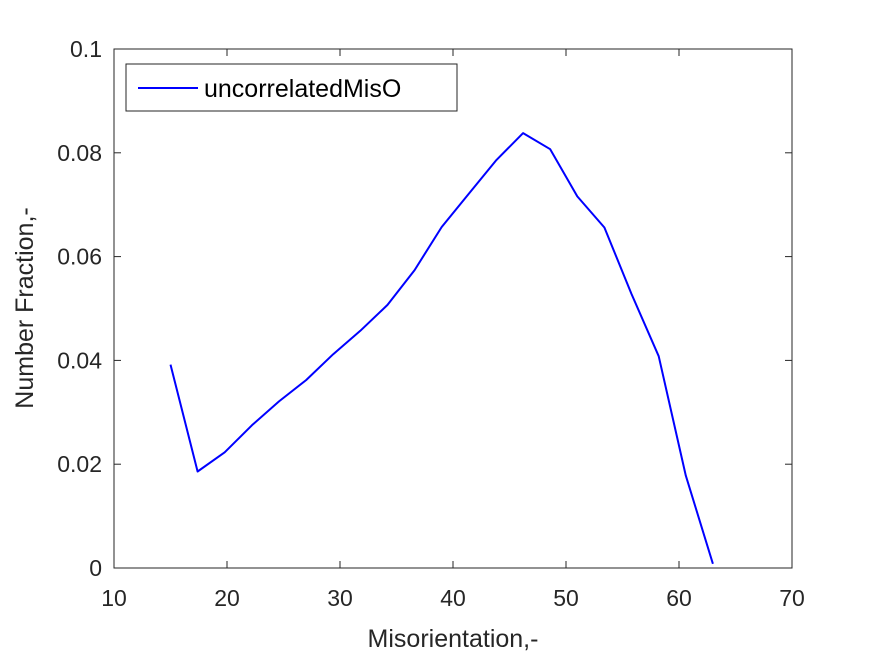  What do you see at coordinates (79, 360) in the screenshot?
I see `y-tick-label: 0.04` at bounding box center [79, 360].